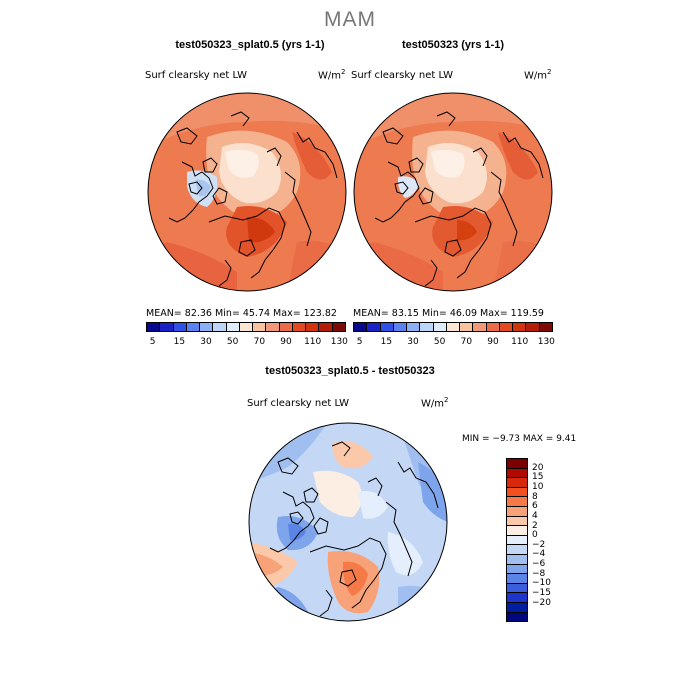 This screenshot has width=700, height=700. What do you see at coordinates (541, 583) in the screenshot?
I see `colorbar-tick-label: −10` at bounding box center [541, 583].